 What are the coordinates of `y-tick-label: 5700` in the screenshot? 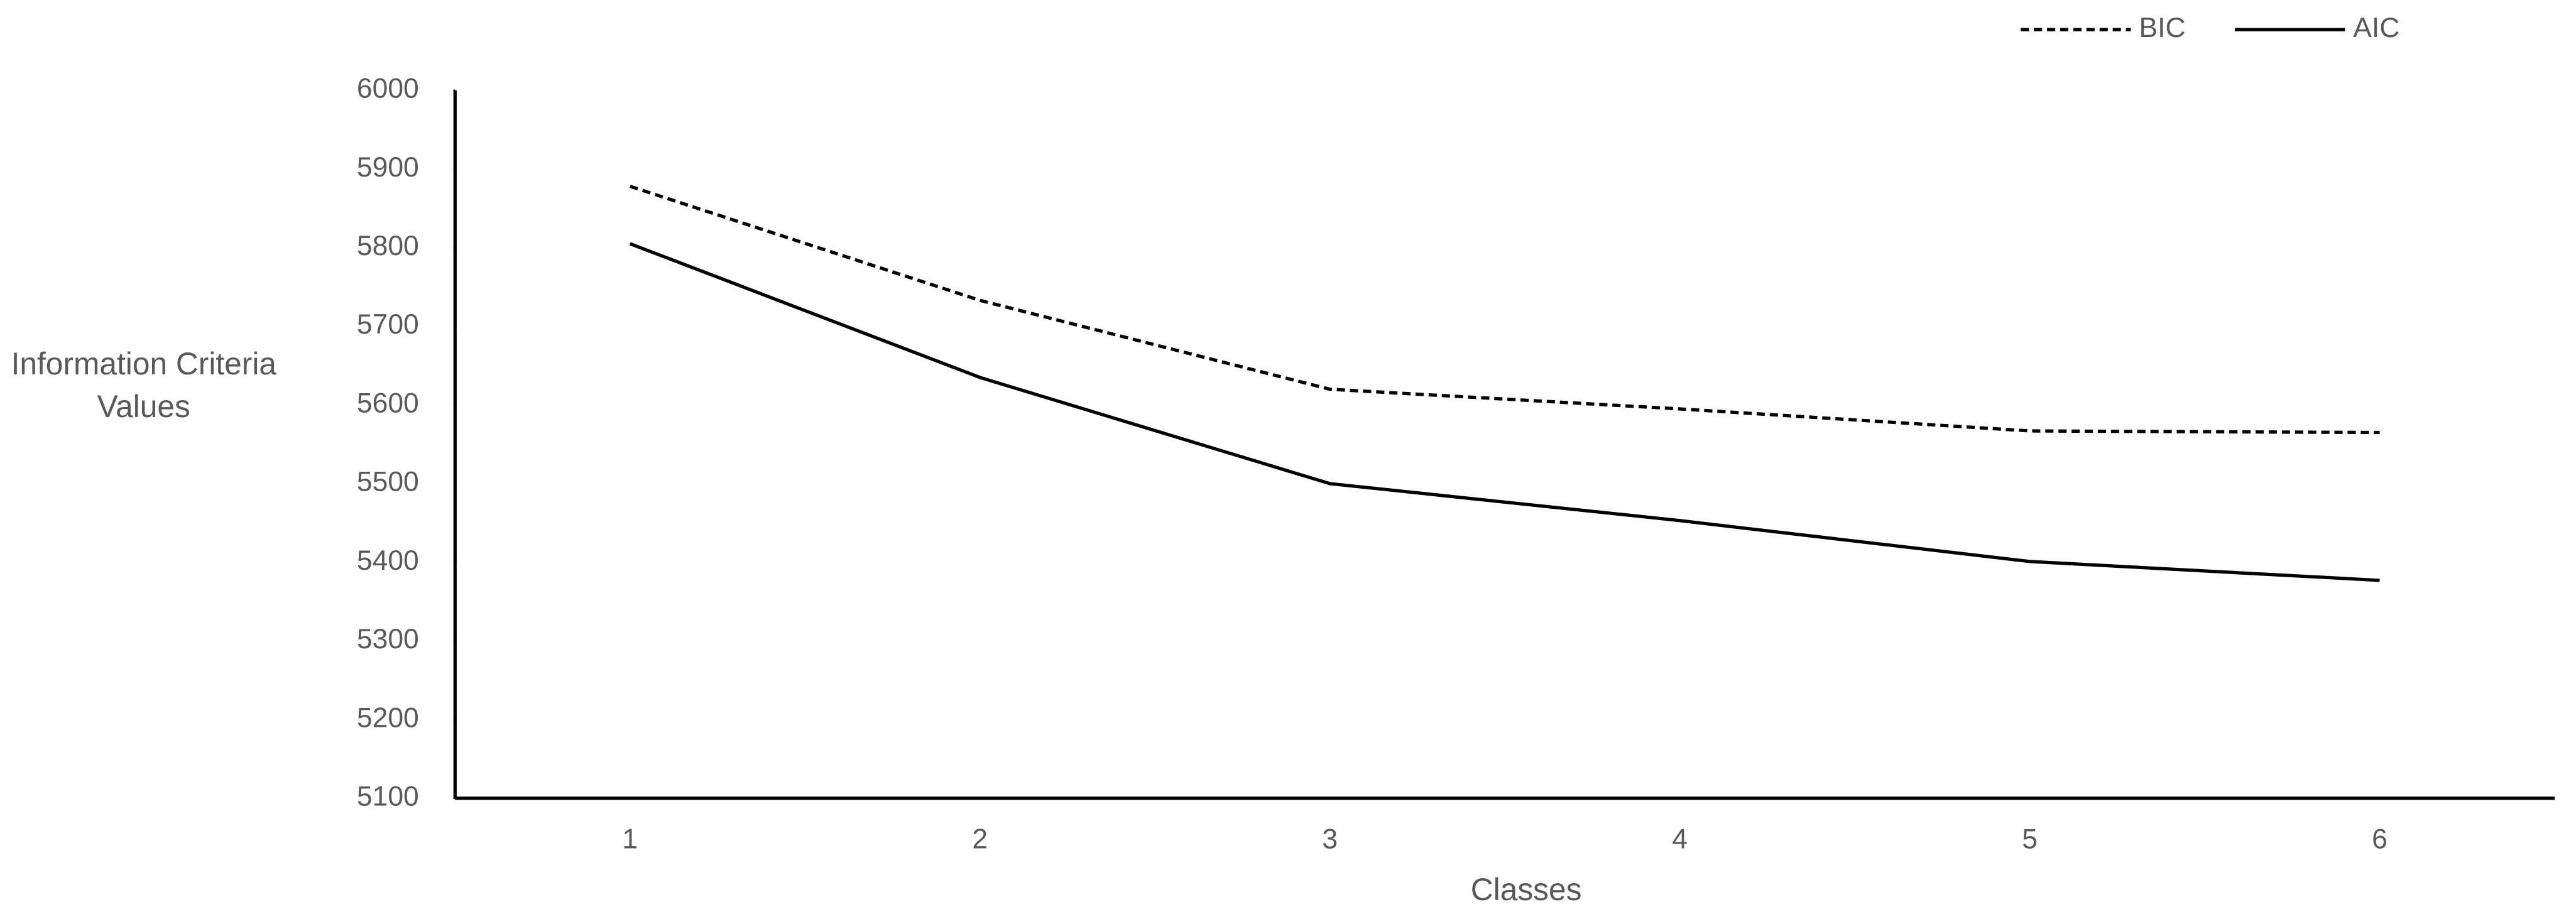 It's located at (388, 325).